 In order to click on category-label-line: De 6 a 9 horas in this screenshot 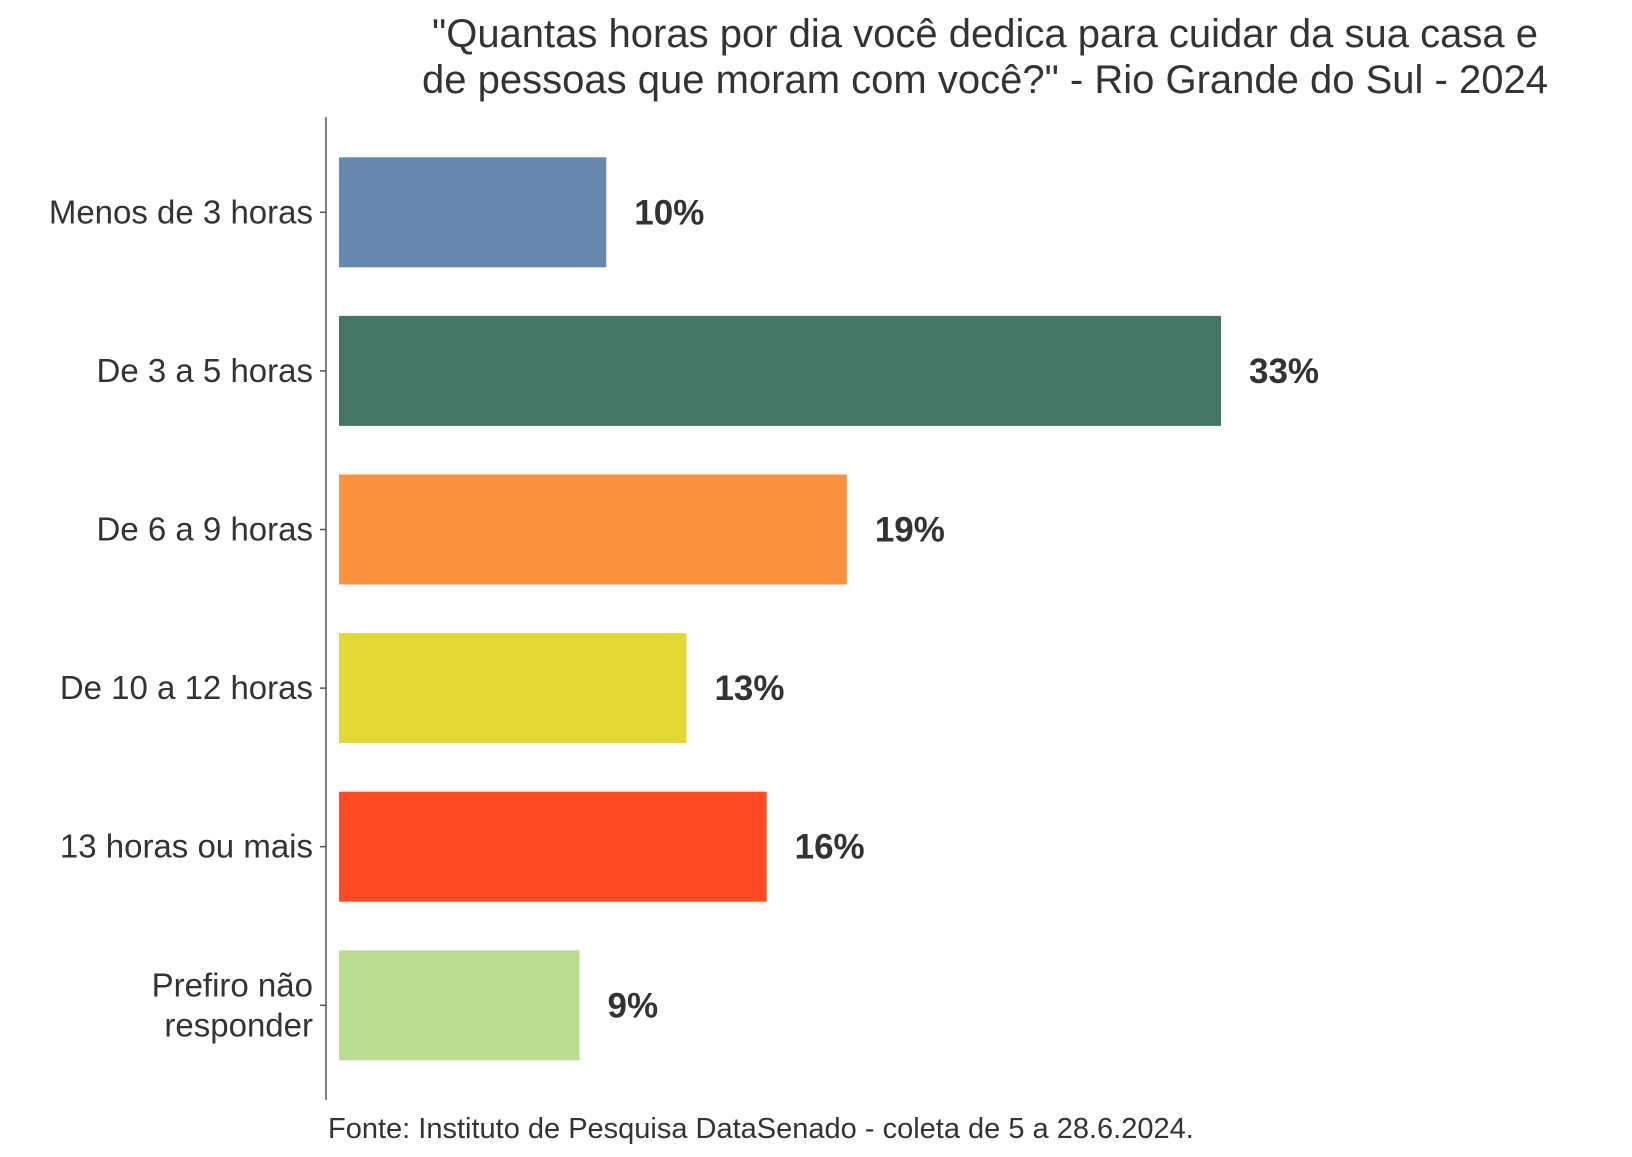, I will do `click(205, 529)`.